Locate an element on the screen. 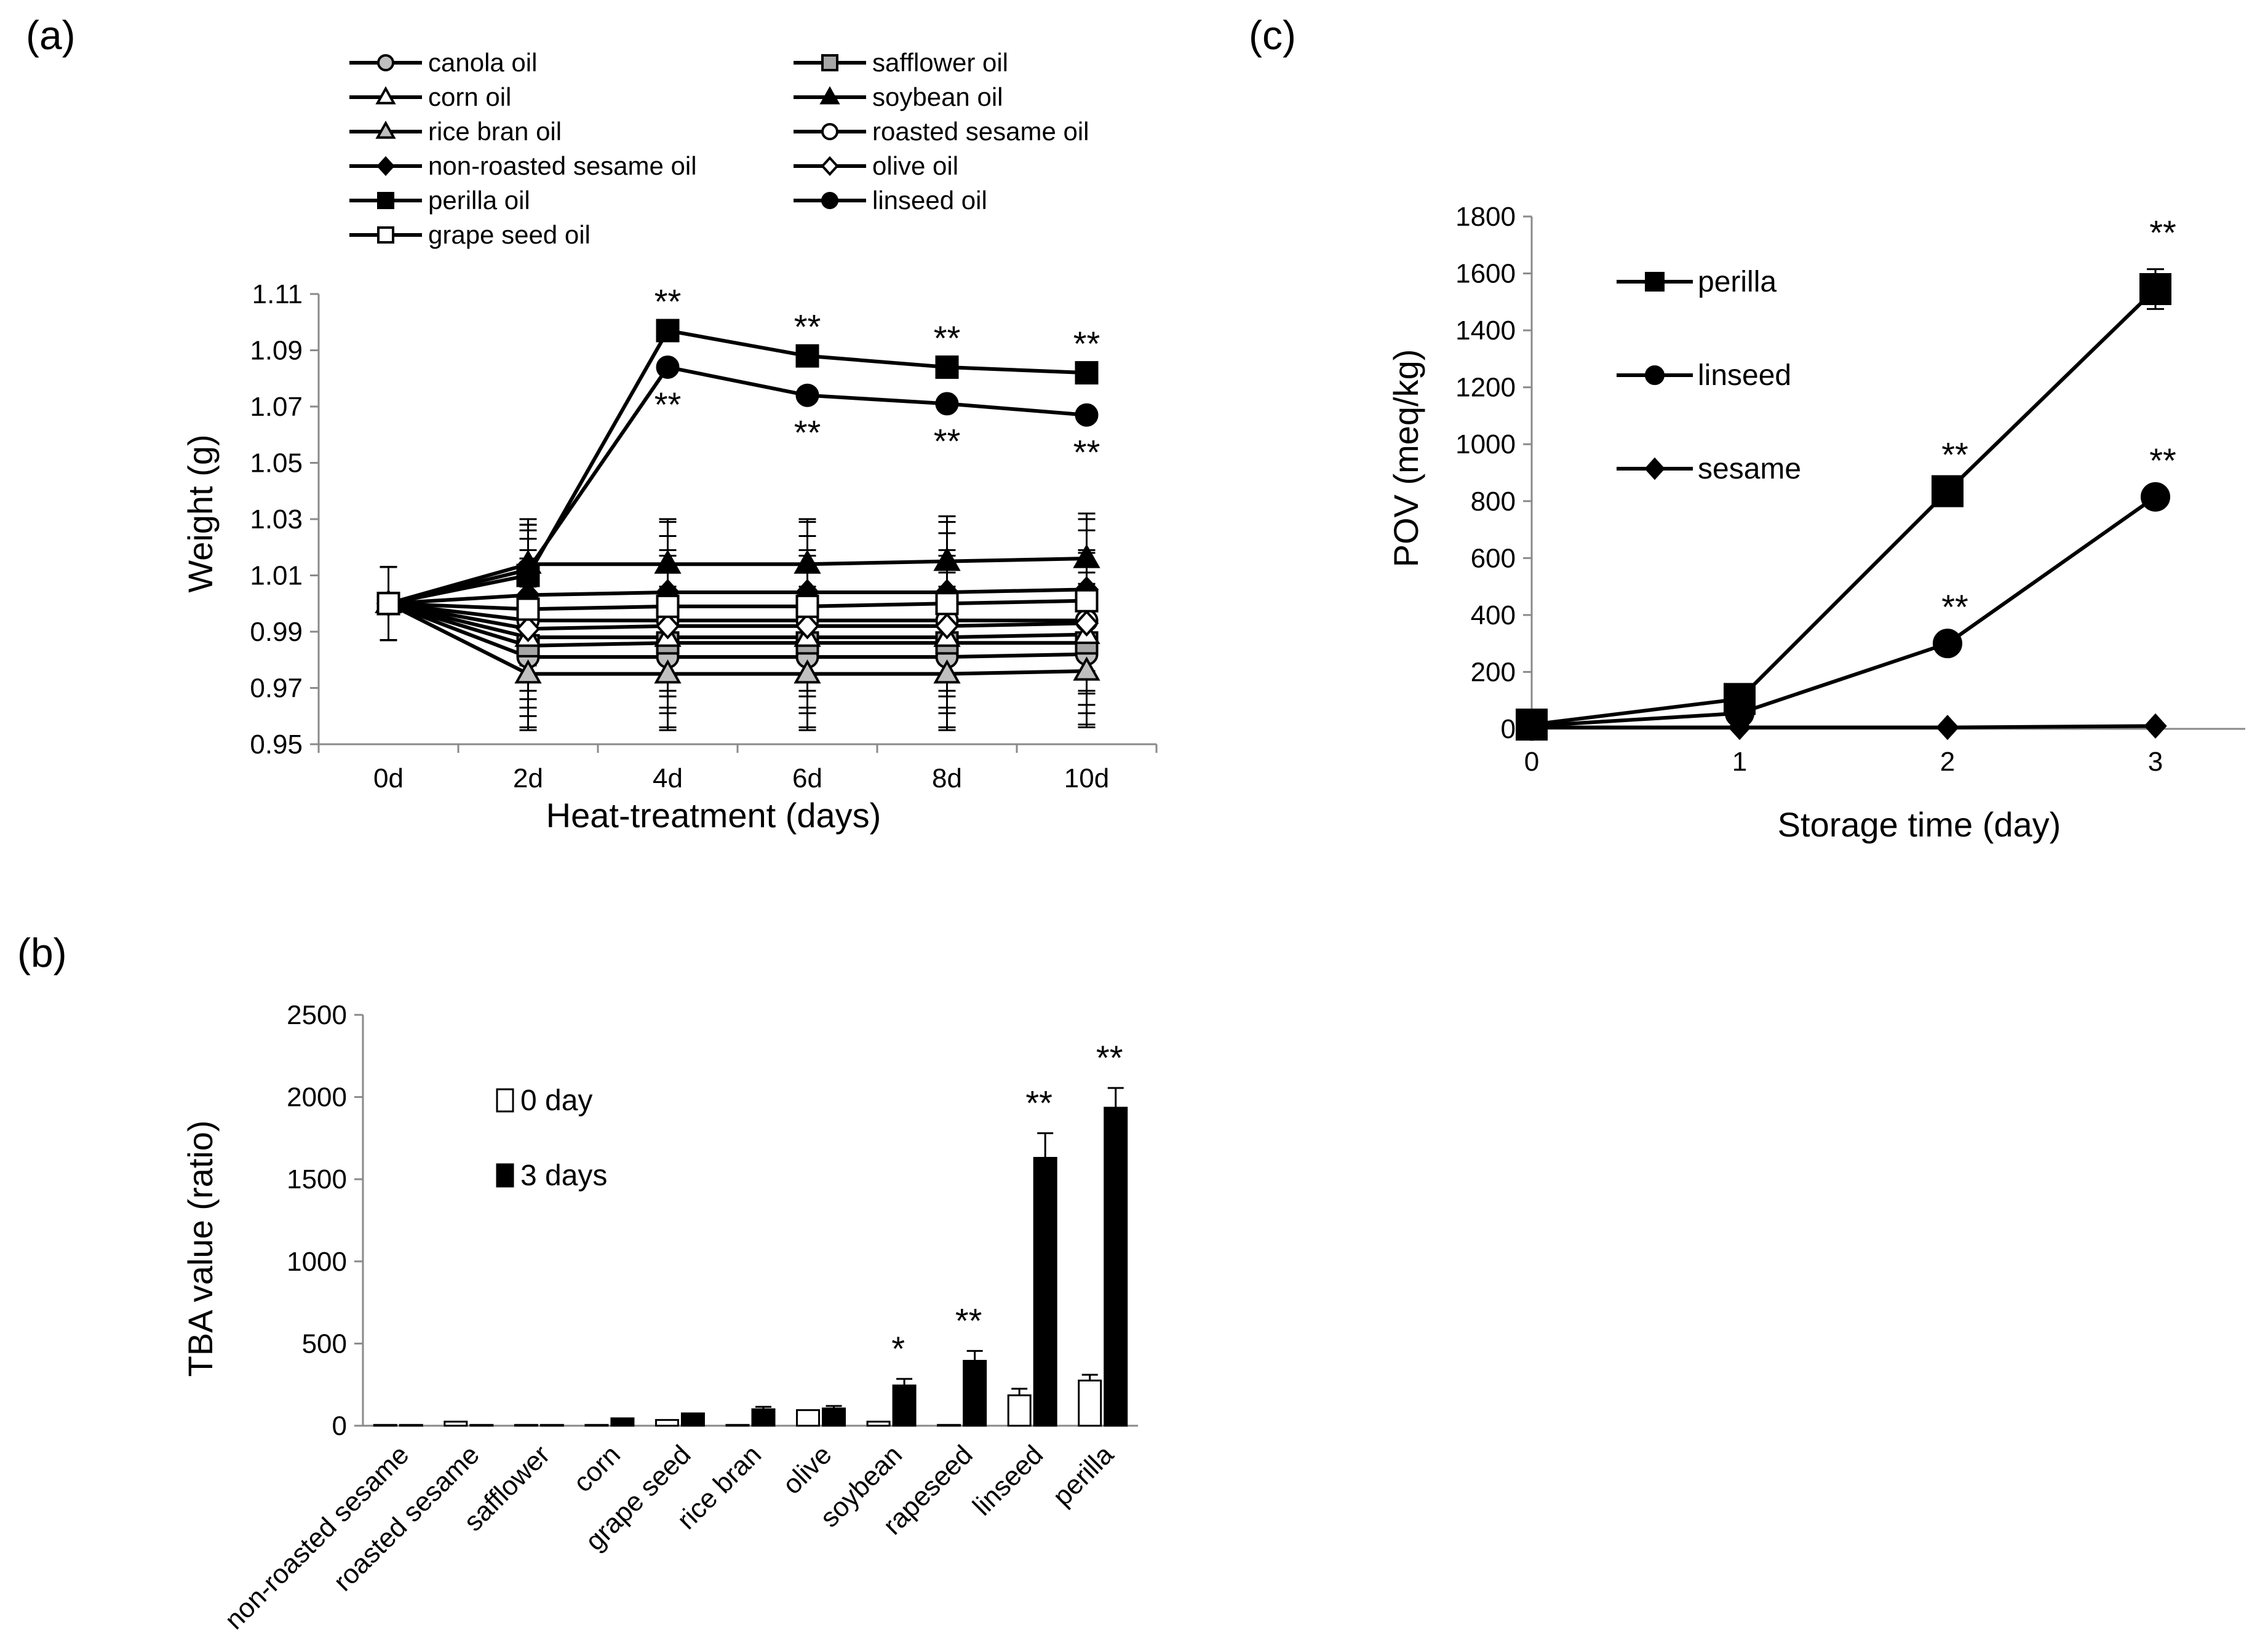 The image size is (2268, 1649). panel-b-legend-swatch-3-days is located at coordinates (505, 1175).